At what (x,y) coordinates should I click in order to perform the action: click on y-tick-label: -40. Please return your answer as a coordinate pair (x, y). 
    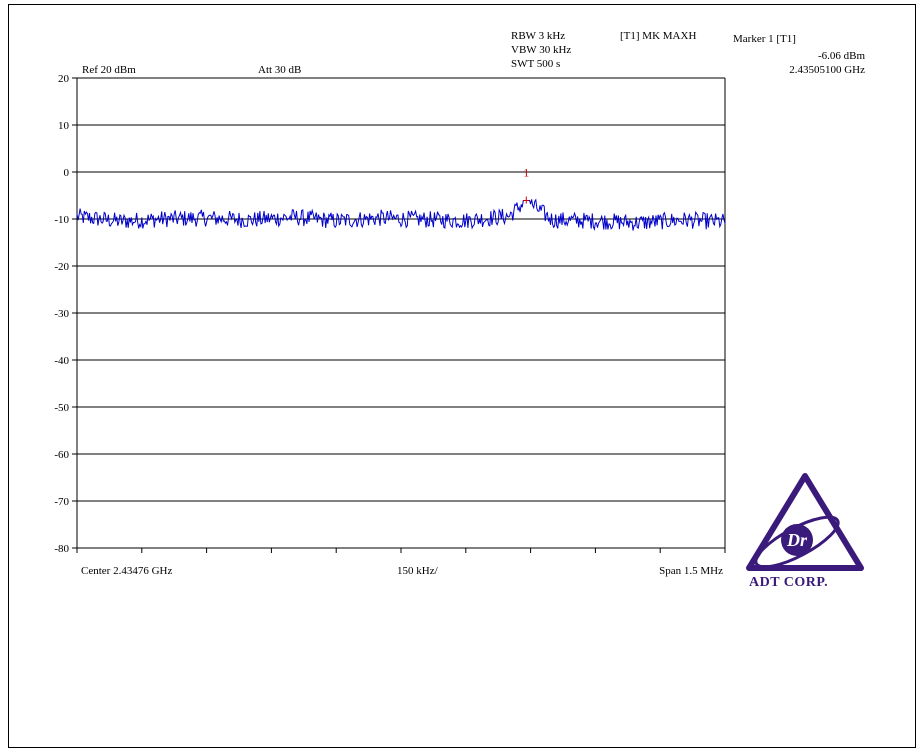
    Looking at the image, I should click on (61, 361).